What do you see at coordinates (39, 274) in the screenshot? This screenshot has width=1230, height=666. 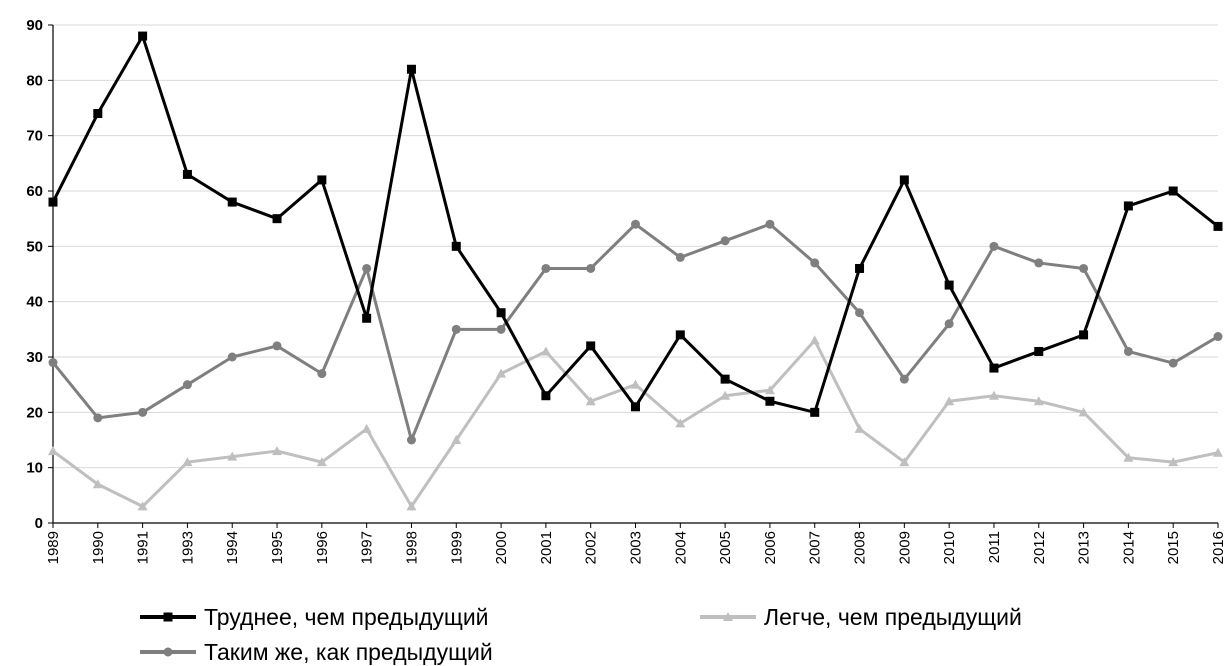 I see `y-axis-ticks: 0 10 20 30 40 50 60 70 80 90` at bounding box center [39, 274].